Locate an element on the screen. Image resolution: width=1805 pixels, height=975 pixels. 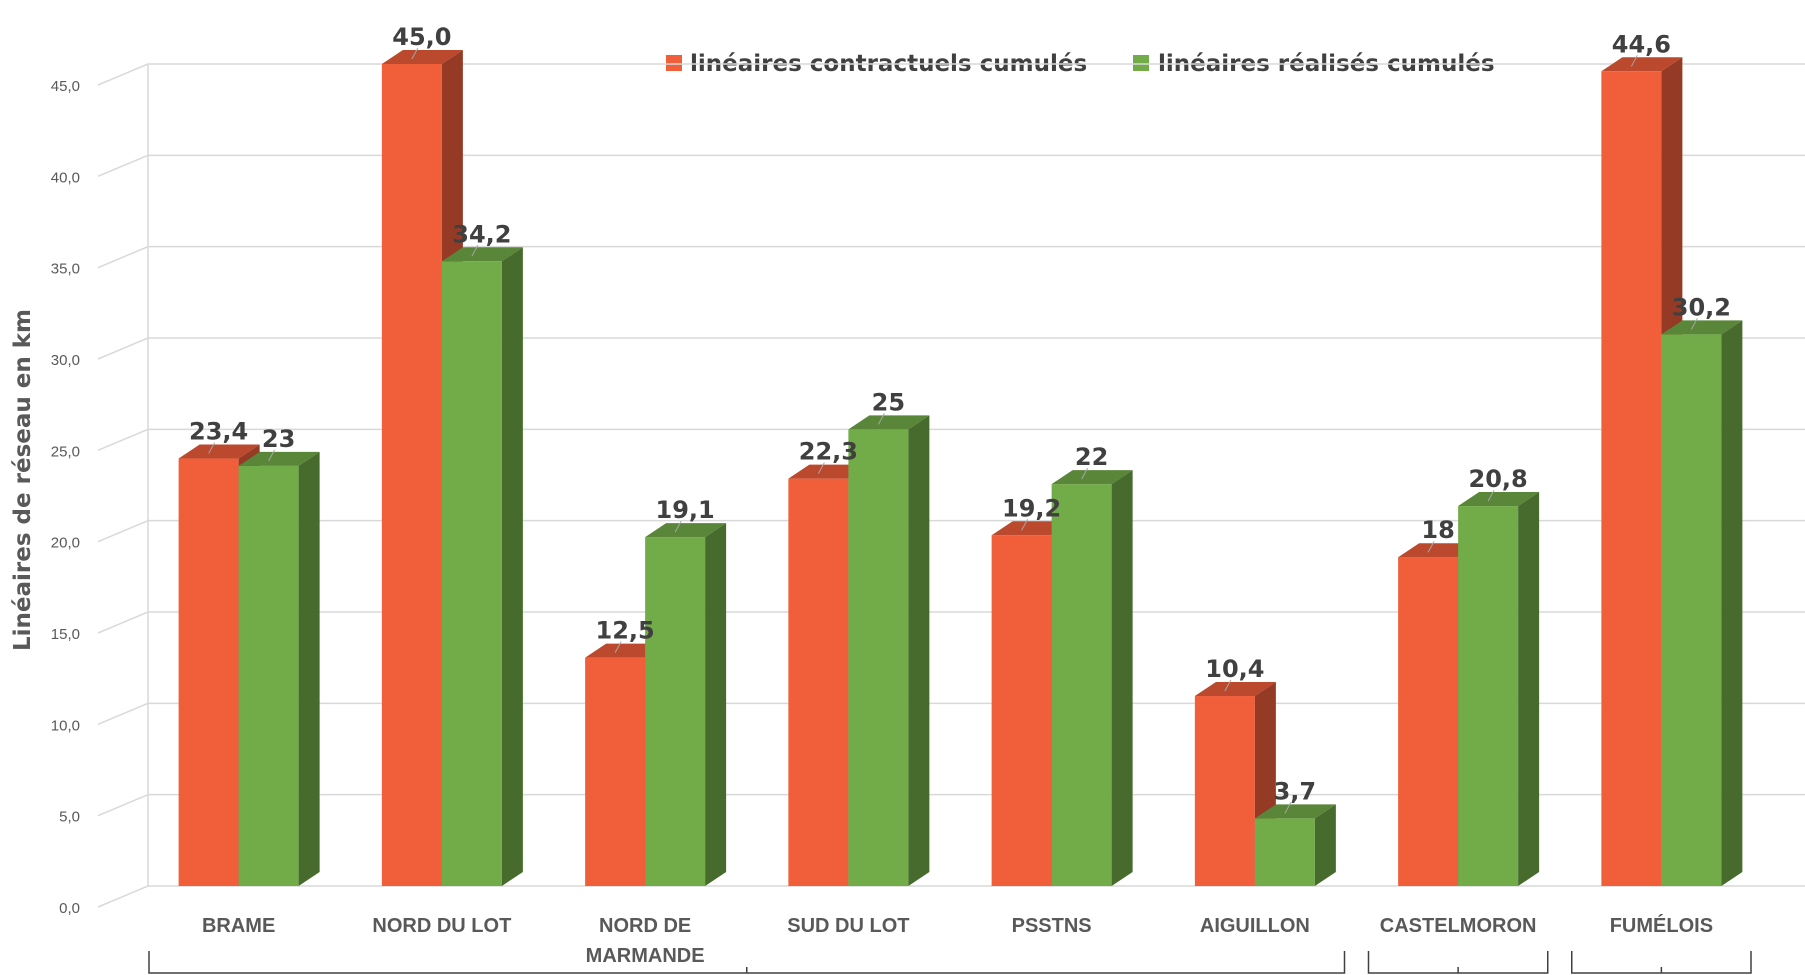
data-label: 34,2 is located at coordinates (481, 234).